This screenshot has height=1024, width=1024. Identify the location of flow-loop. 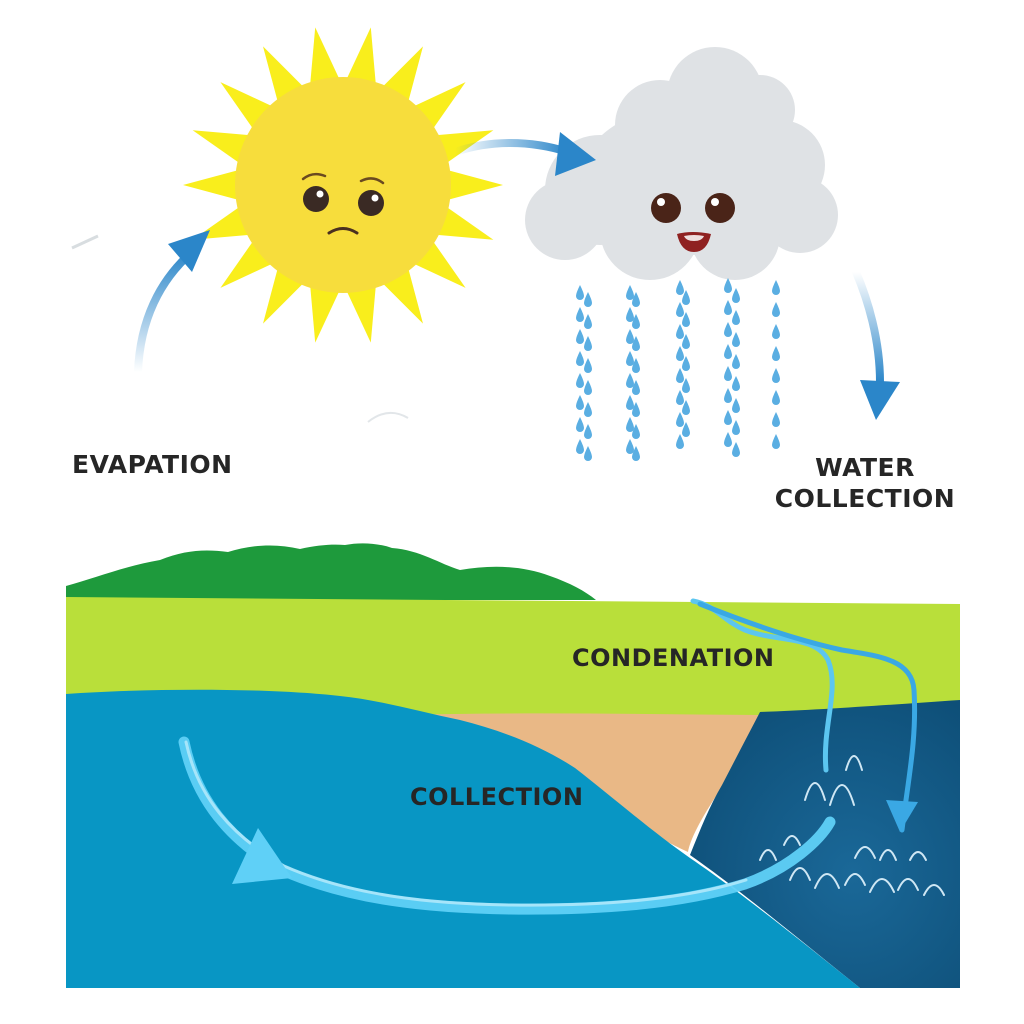
(507, 825).